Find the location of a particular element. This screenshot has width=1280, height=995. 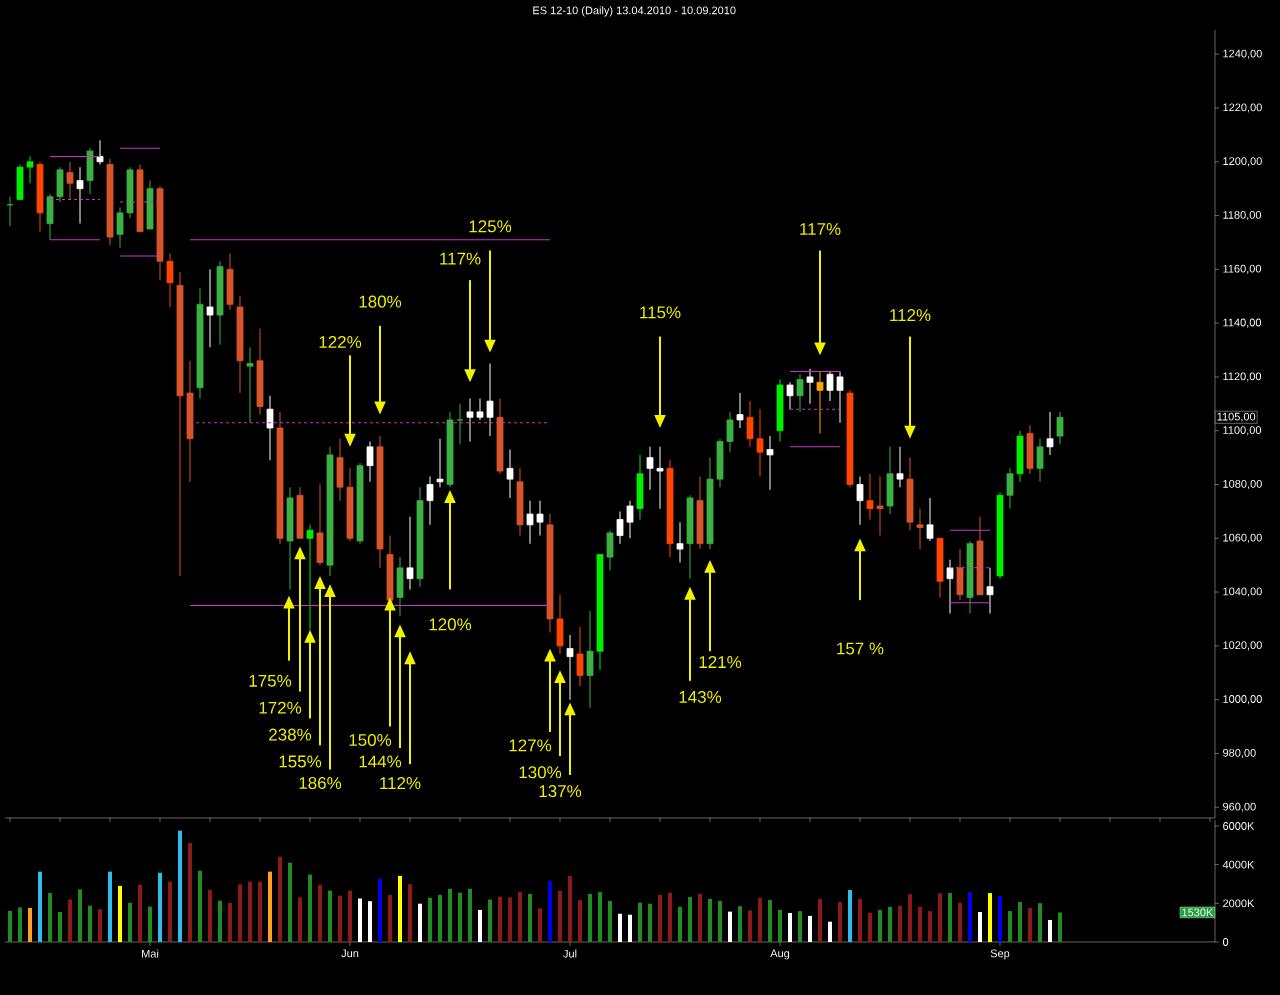

y-tick-label: 1080,00 is located at coordinates (1242, 484).